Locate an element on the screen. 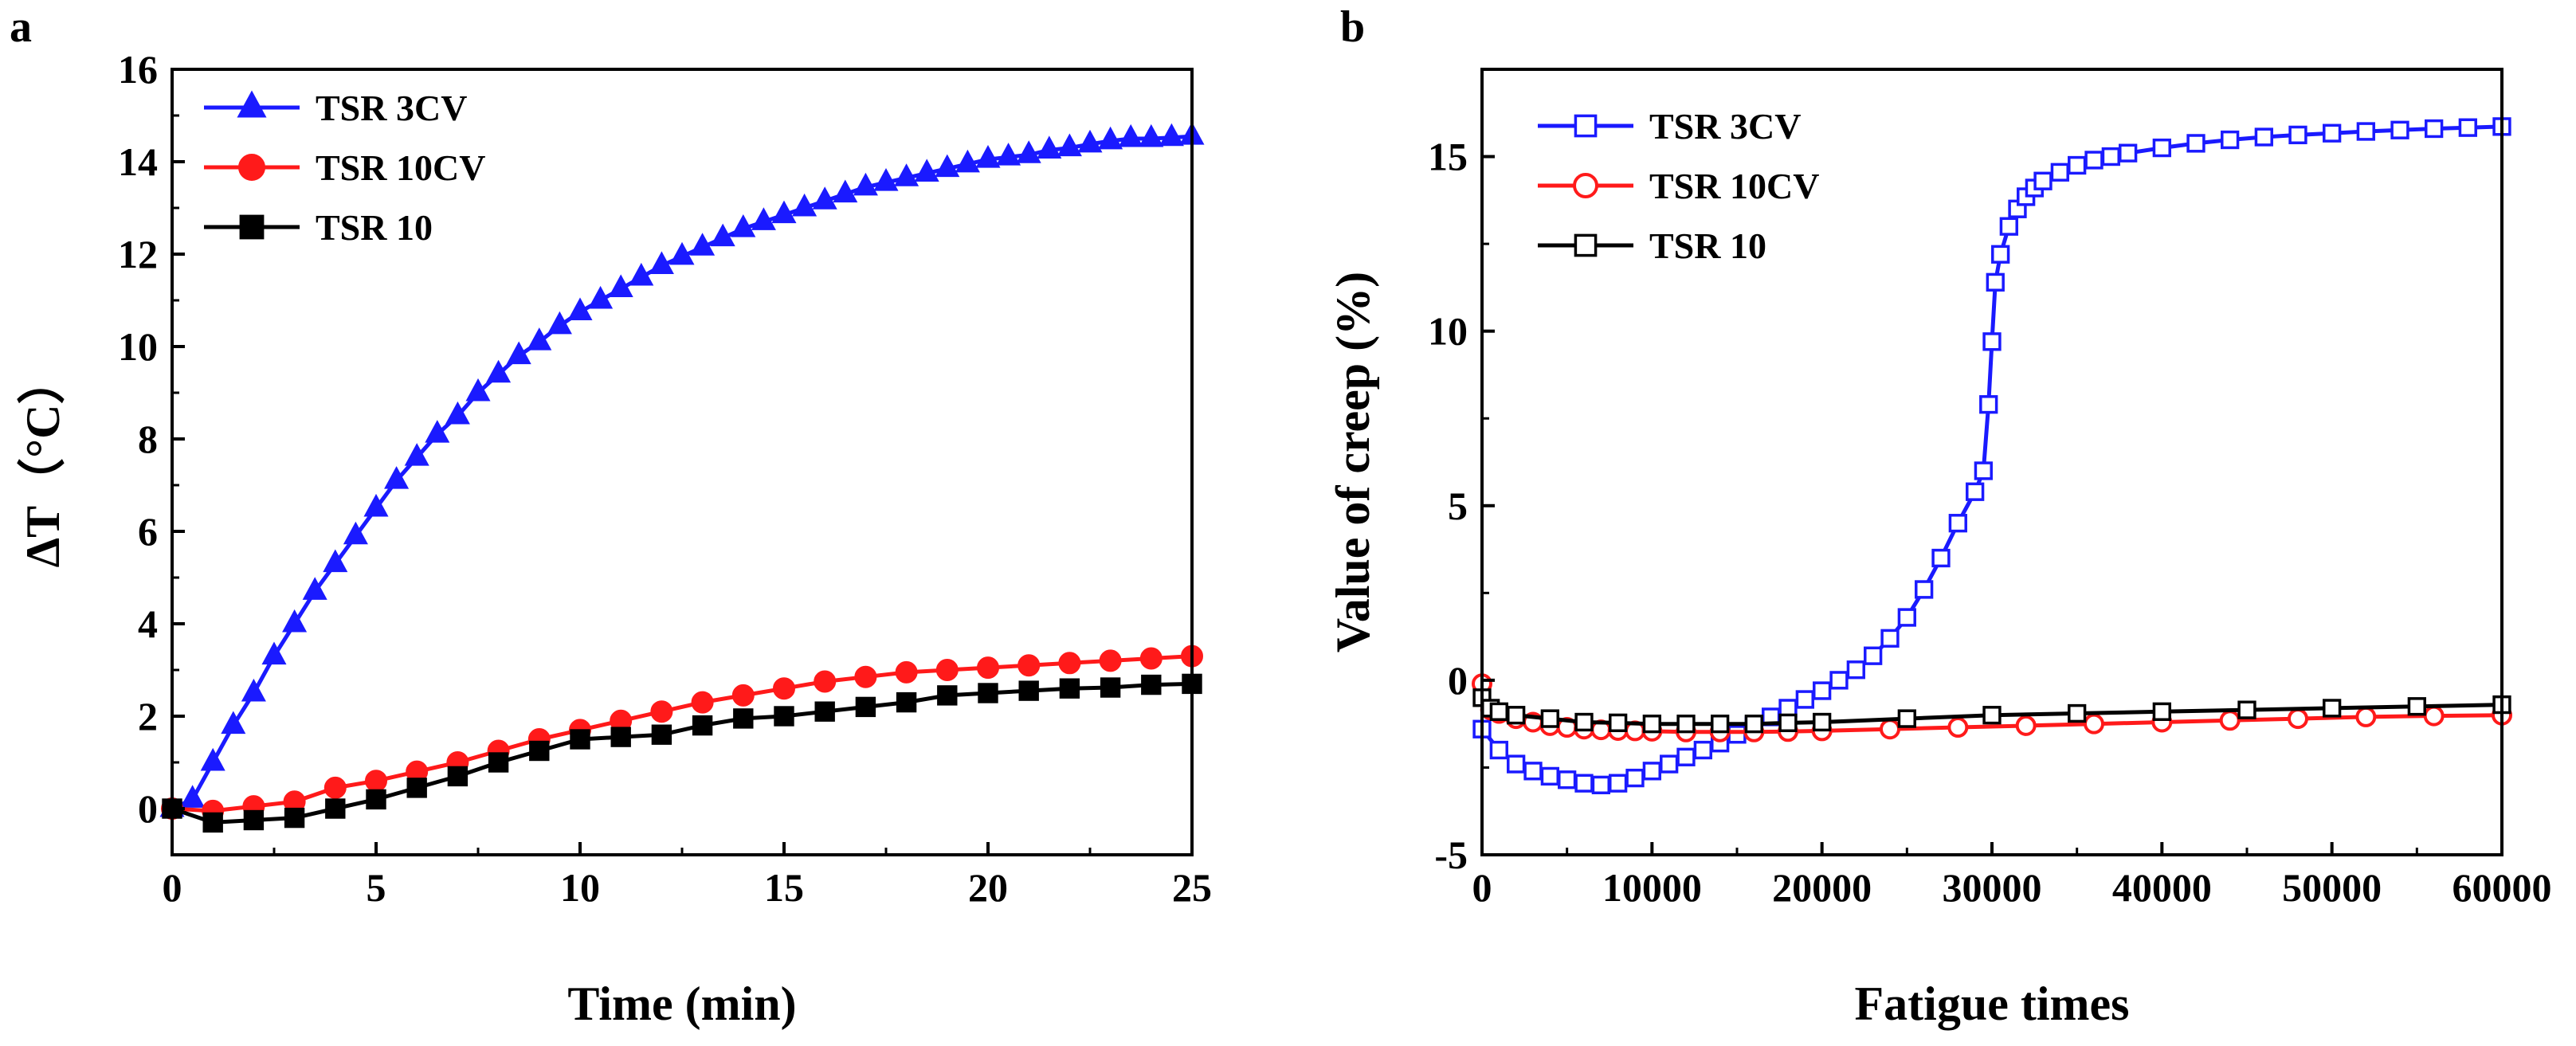 This screenshot has height=1046, width=2576. panel-a-legend: TSR 3CV TSR 10CV TSR 10 is located at coordinates (344, 168).